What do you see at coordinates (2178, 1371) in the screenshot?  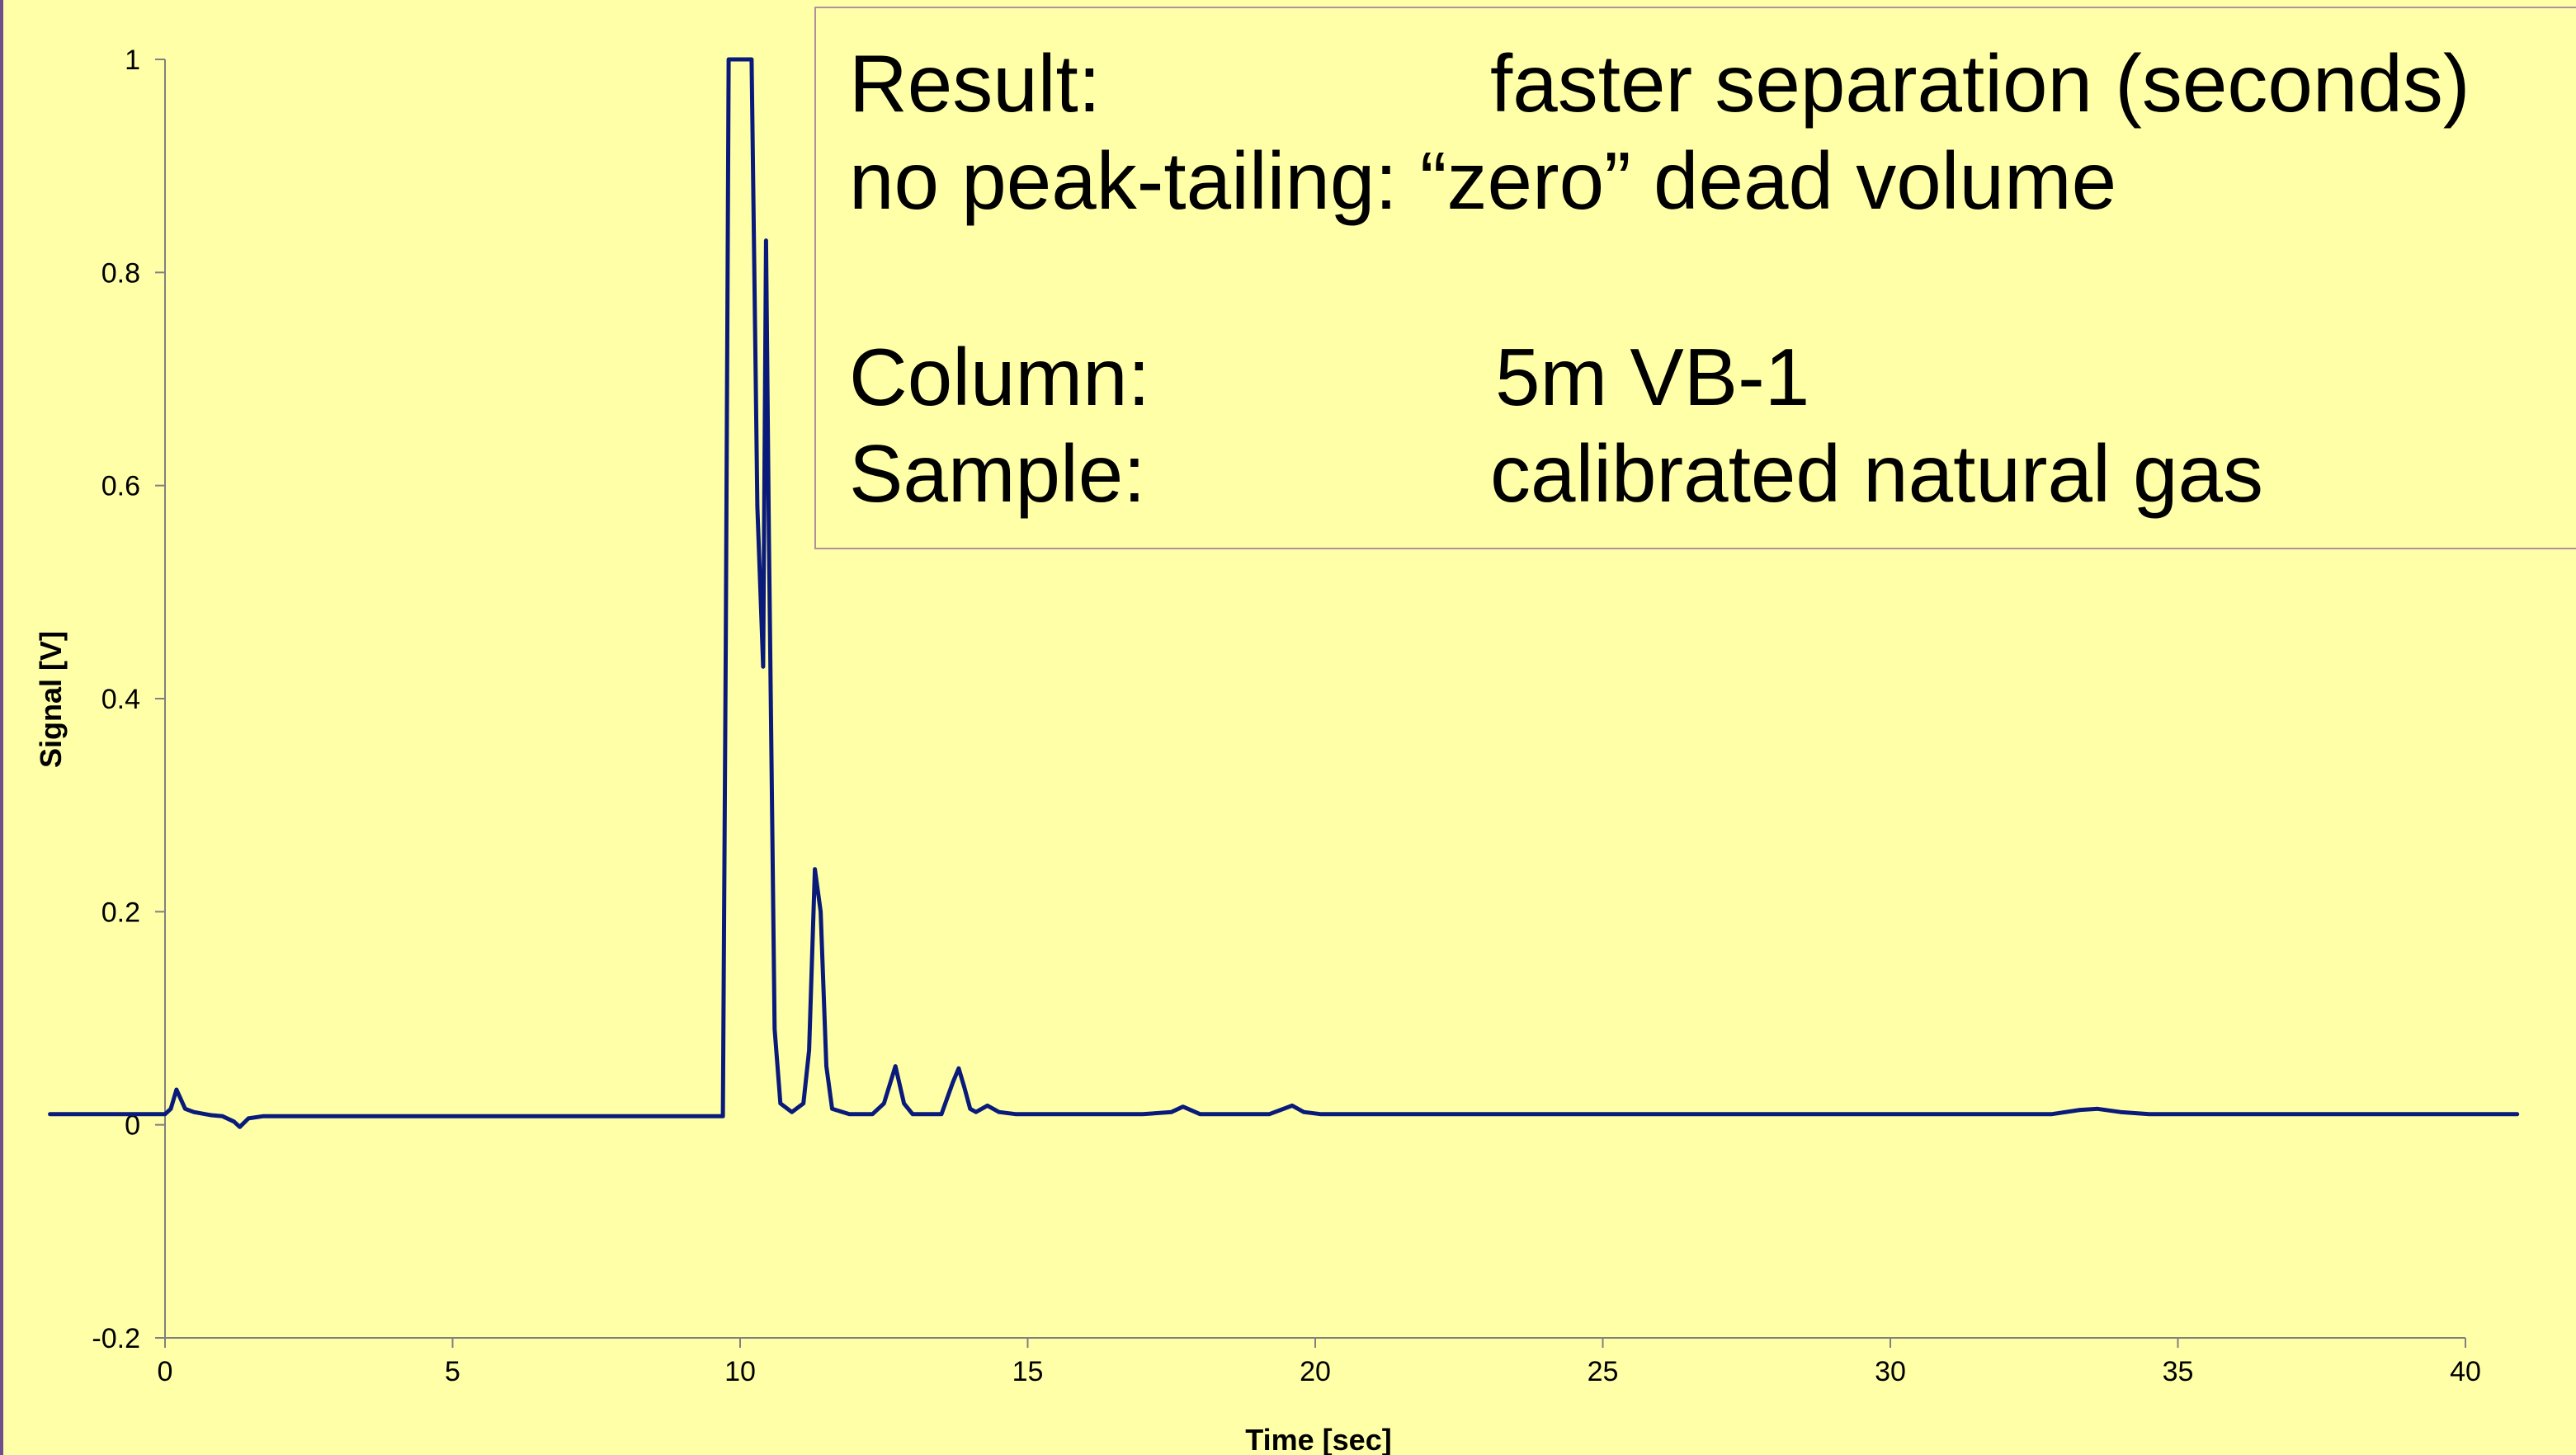 I see `x-tick-label: 35` at bounding box center [2178, 1371].